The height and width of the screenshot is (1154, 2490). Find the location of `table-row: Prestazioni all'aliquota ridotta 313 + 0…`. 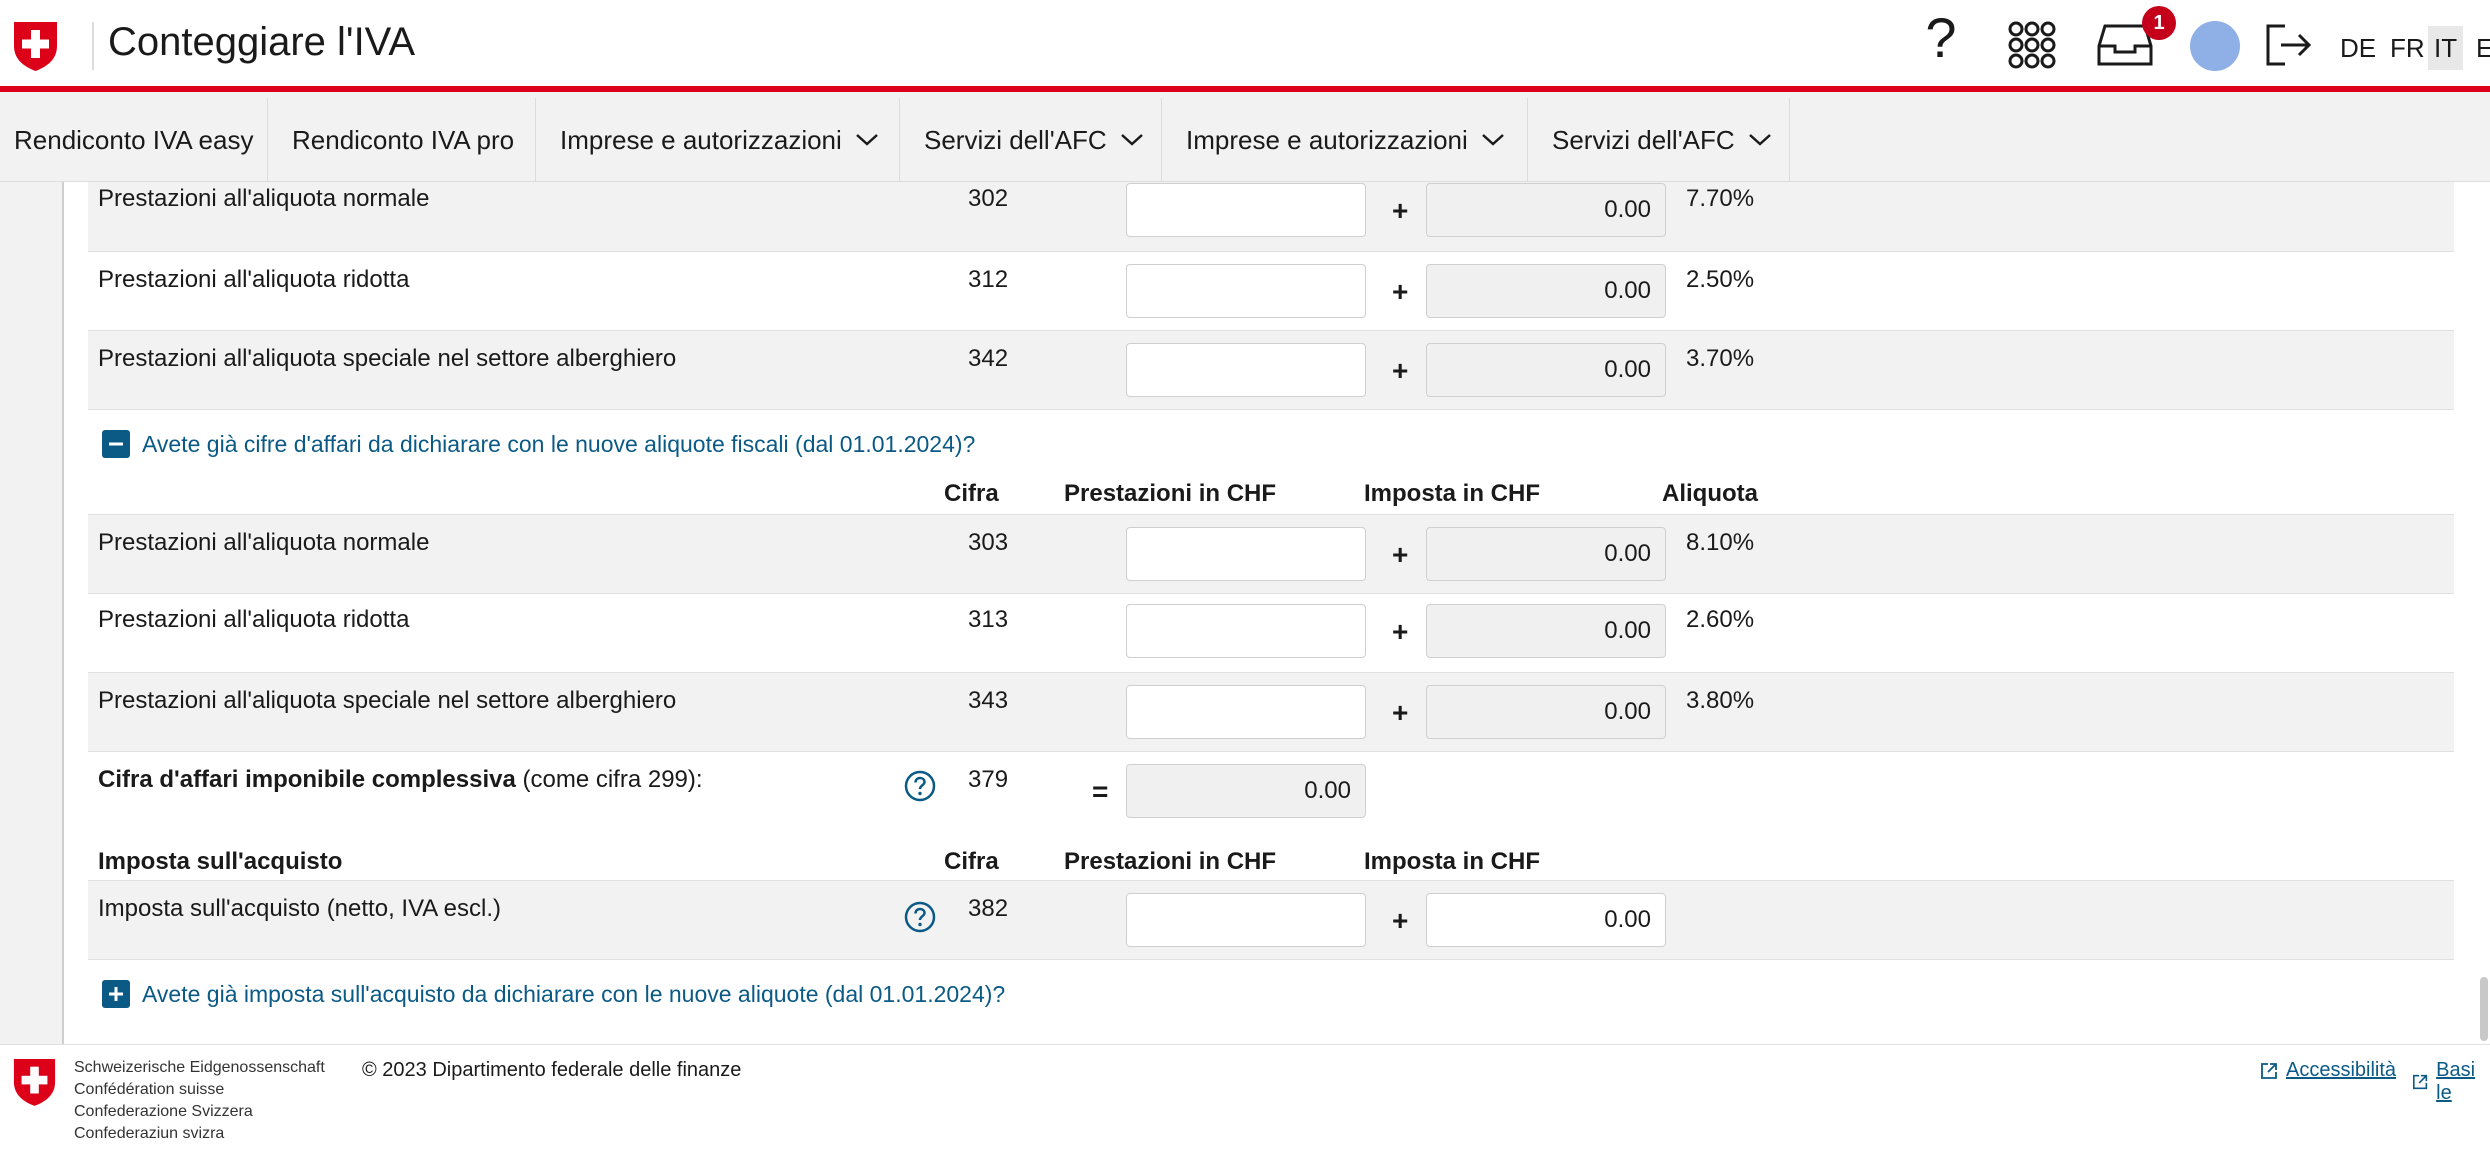

table-row: Prestazioni all'aliquota ridotta 313 + 0… is located at coordinates (1271, 633).